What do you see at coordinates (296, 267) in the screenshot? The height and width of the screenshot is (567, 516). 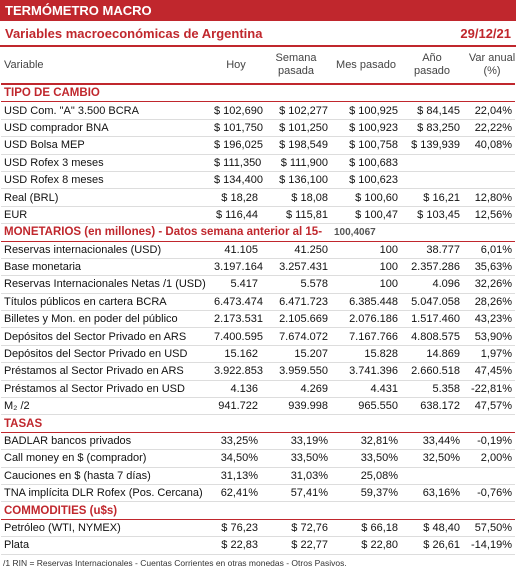 I see `value-cell: 3.257.431` at bounding box center [296, 267].